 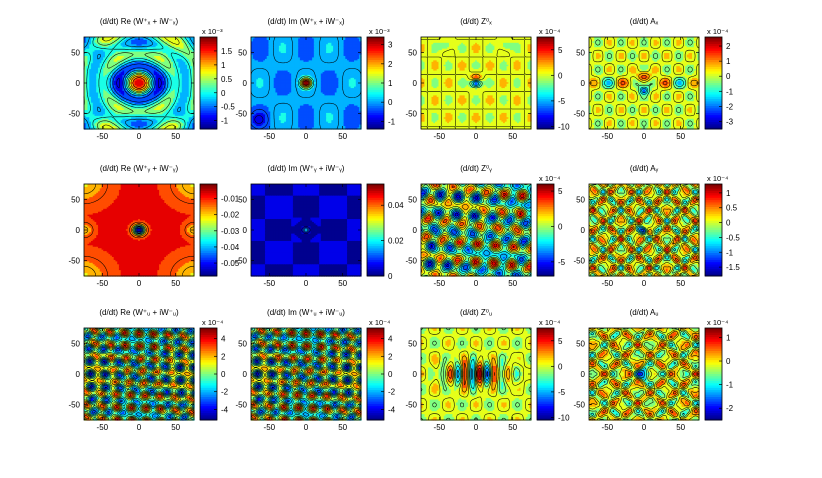 What do you see at coordinates (175, 136) in the screenshot?
I see `x-tick-label: 50` at bounding box center [175, 136].